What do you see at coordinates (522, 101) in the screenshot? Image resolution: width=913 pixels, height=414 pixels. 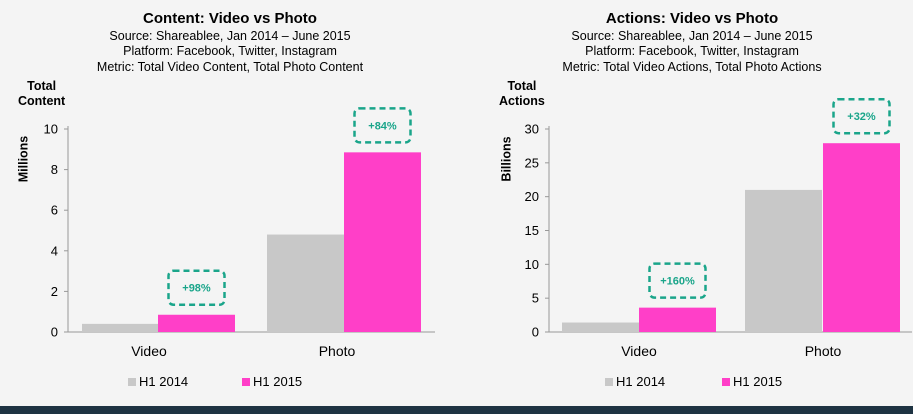 I see `y-caption-line: Actions` at bounding box center [522, 101].